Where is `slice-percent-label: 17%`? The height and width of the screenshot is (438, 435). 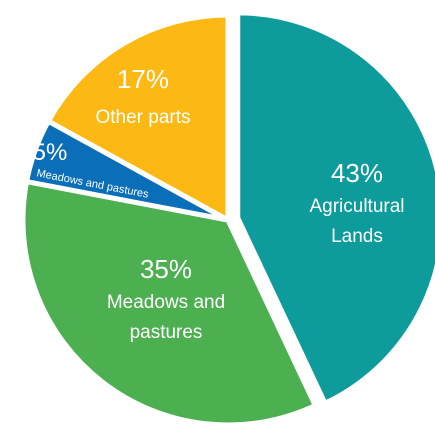
slice-percent-label: 17% is located at coordinates (143, 79).